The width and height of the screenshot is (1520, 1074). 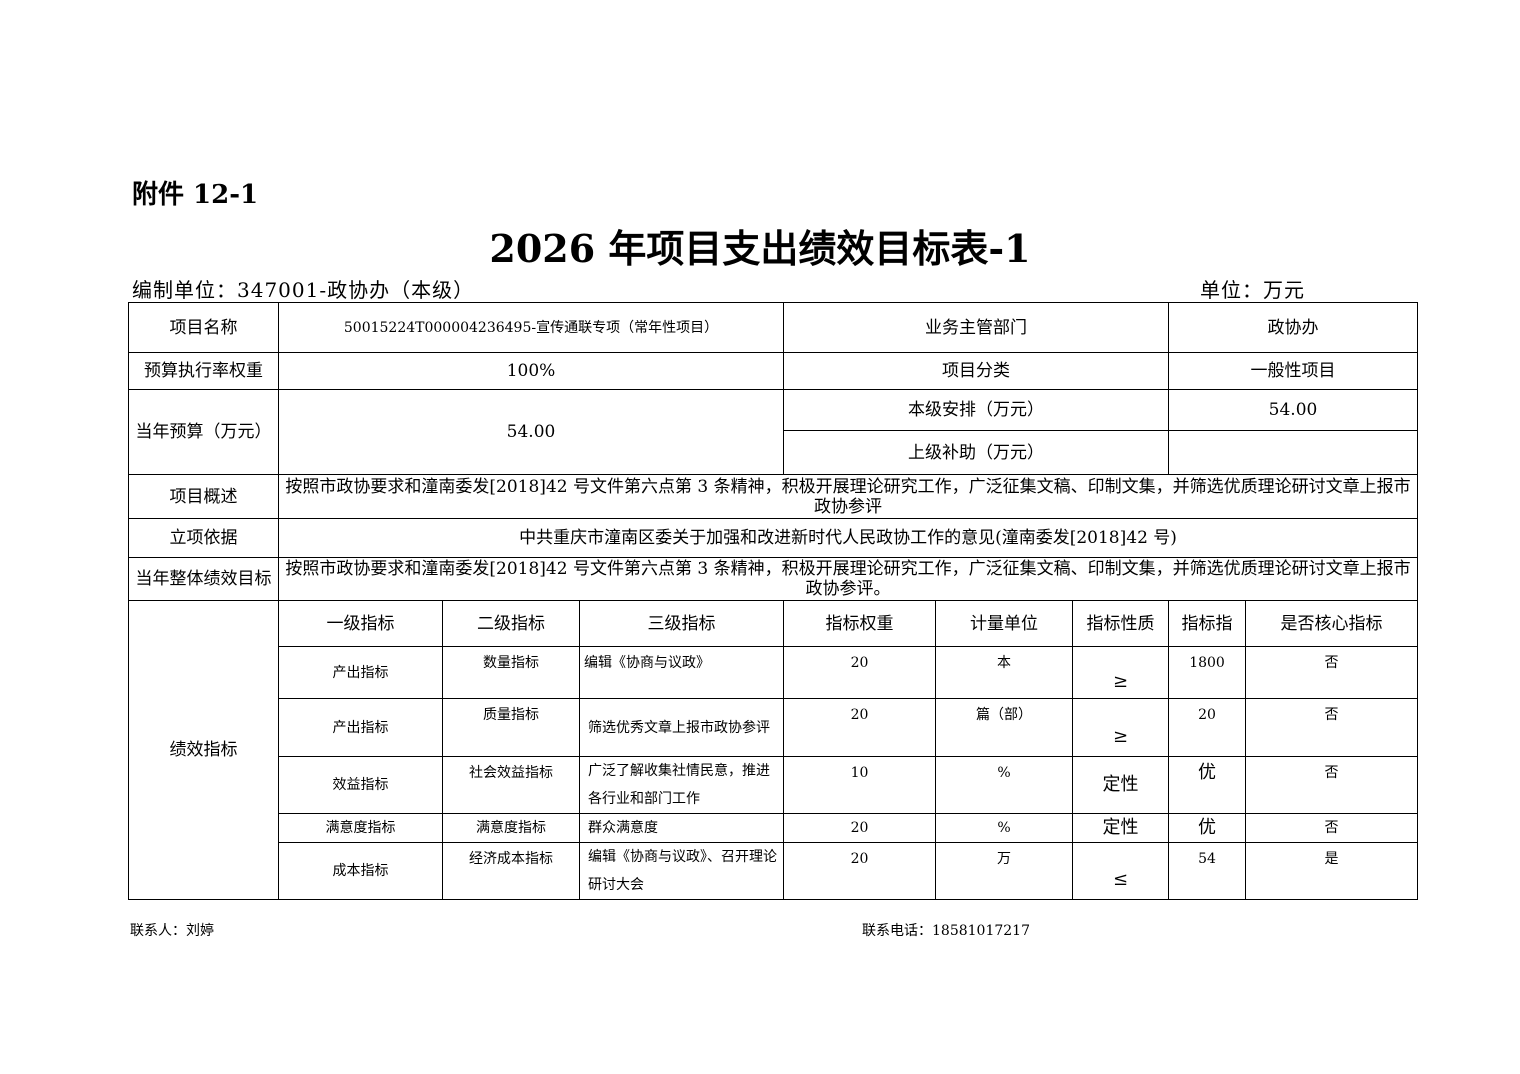 What do you see at coordinates (203, 496) in the screenshot?
I see `label-cell: 项目概述` at bounding box center [203, 496].